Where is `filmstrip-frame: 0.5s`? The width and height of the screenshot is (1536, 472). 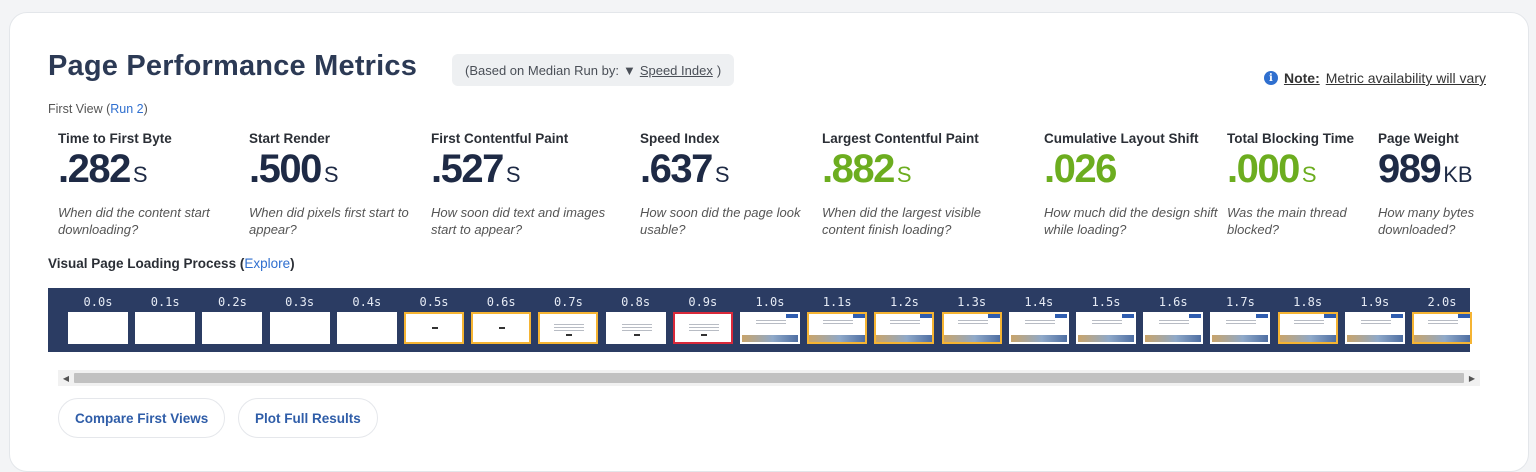 filmstrip-frame: 0.5s is located at coordinates (434, 320).